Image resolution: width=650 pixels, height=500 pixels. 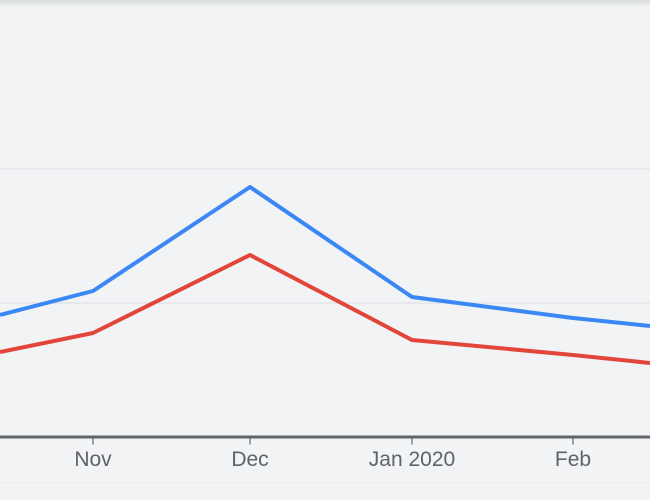 I want to click on axis-baseline, so click(x=325, y=437).